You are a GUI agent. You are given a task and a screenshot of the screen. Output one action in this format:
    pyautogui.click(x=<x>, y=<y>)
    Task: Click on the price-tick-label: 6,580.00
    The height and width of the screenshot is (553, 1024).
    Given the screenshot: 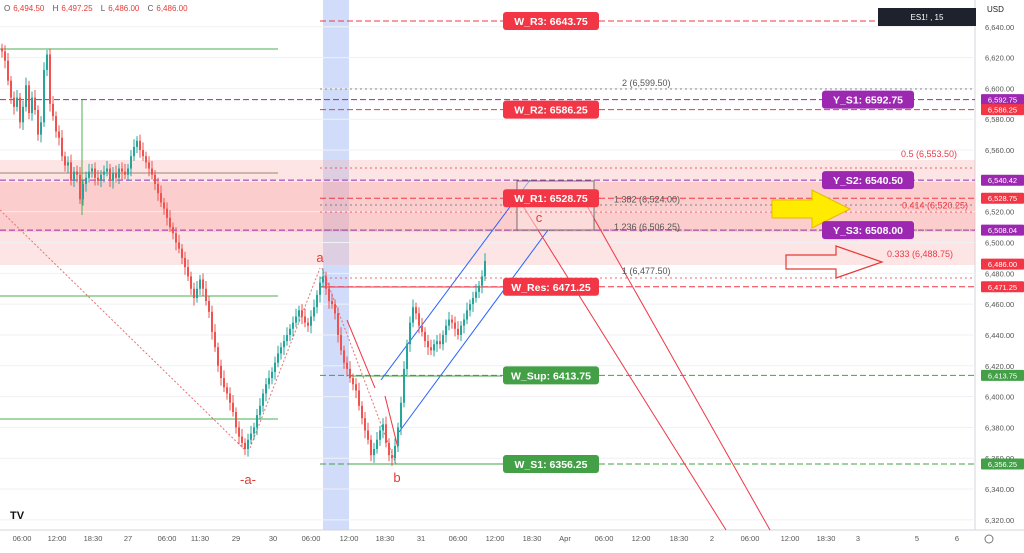 What is the action you would take?
    pyautogui.click(x=999, y=119)
    